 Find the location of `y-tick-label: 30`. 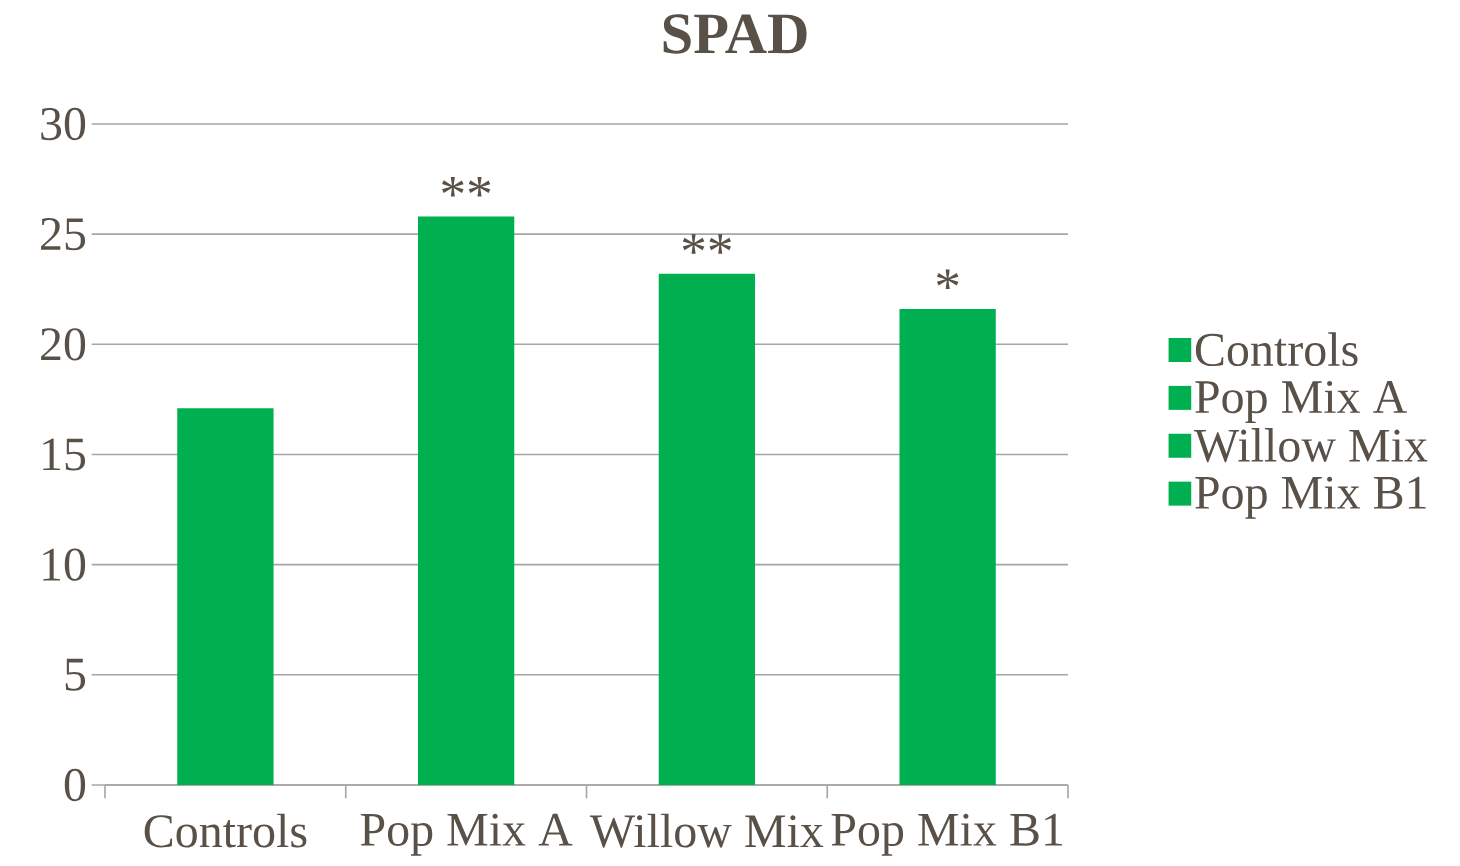

y-tick-label: 30 is located at coordinates (63, 124).